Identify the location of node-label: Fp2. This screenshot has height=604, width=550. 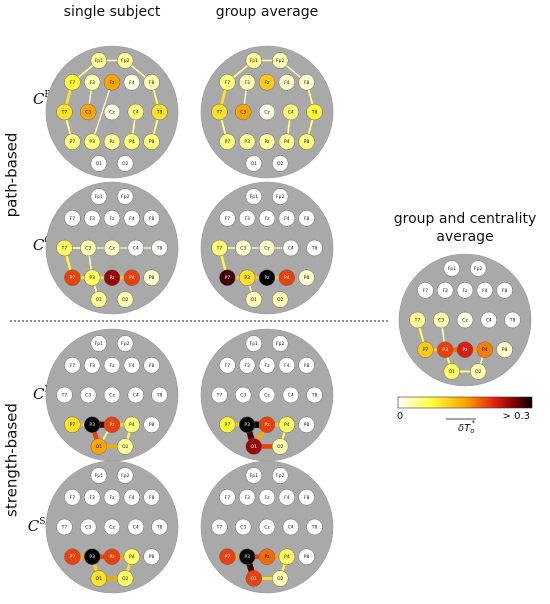
(125, 344).